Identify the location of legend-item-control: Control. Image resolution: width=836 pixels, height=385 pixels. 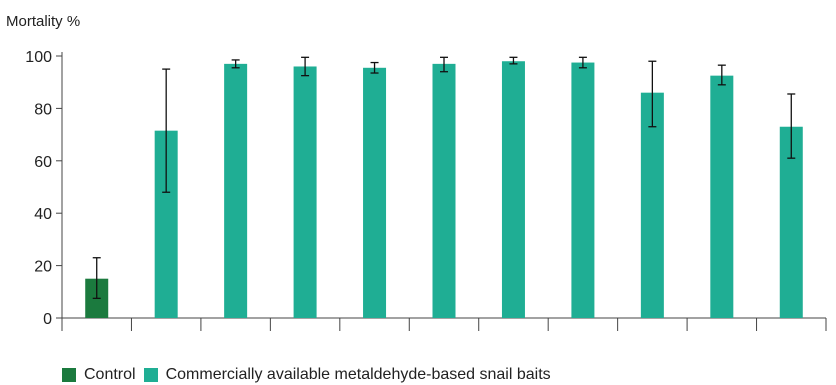
(99, 375).